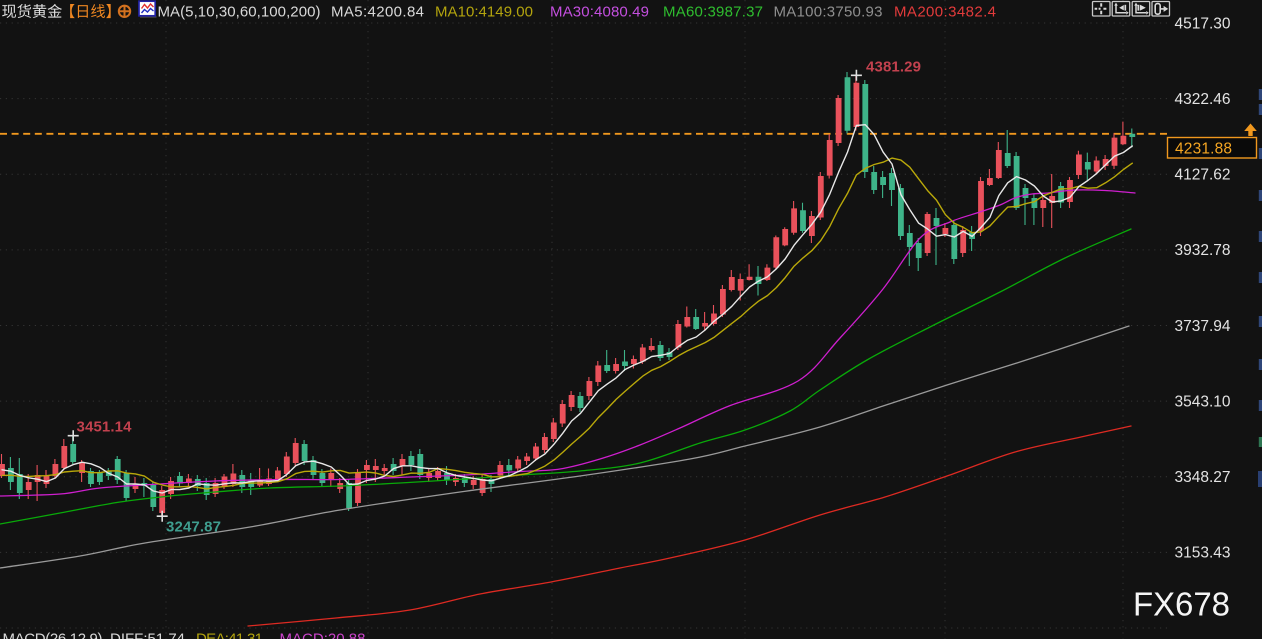 The image size is (1262, 639). I want to click on svg-text: 3348.27, so click(1203, 477).